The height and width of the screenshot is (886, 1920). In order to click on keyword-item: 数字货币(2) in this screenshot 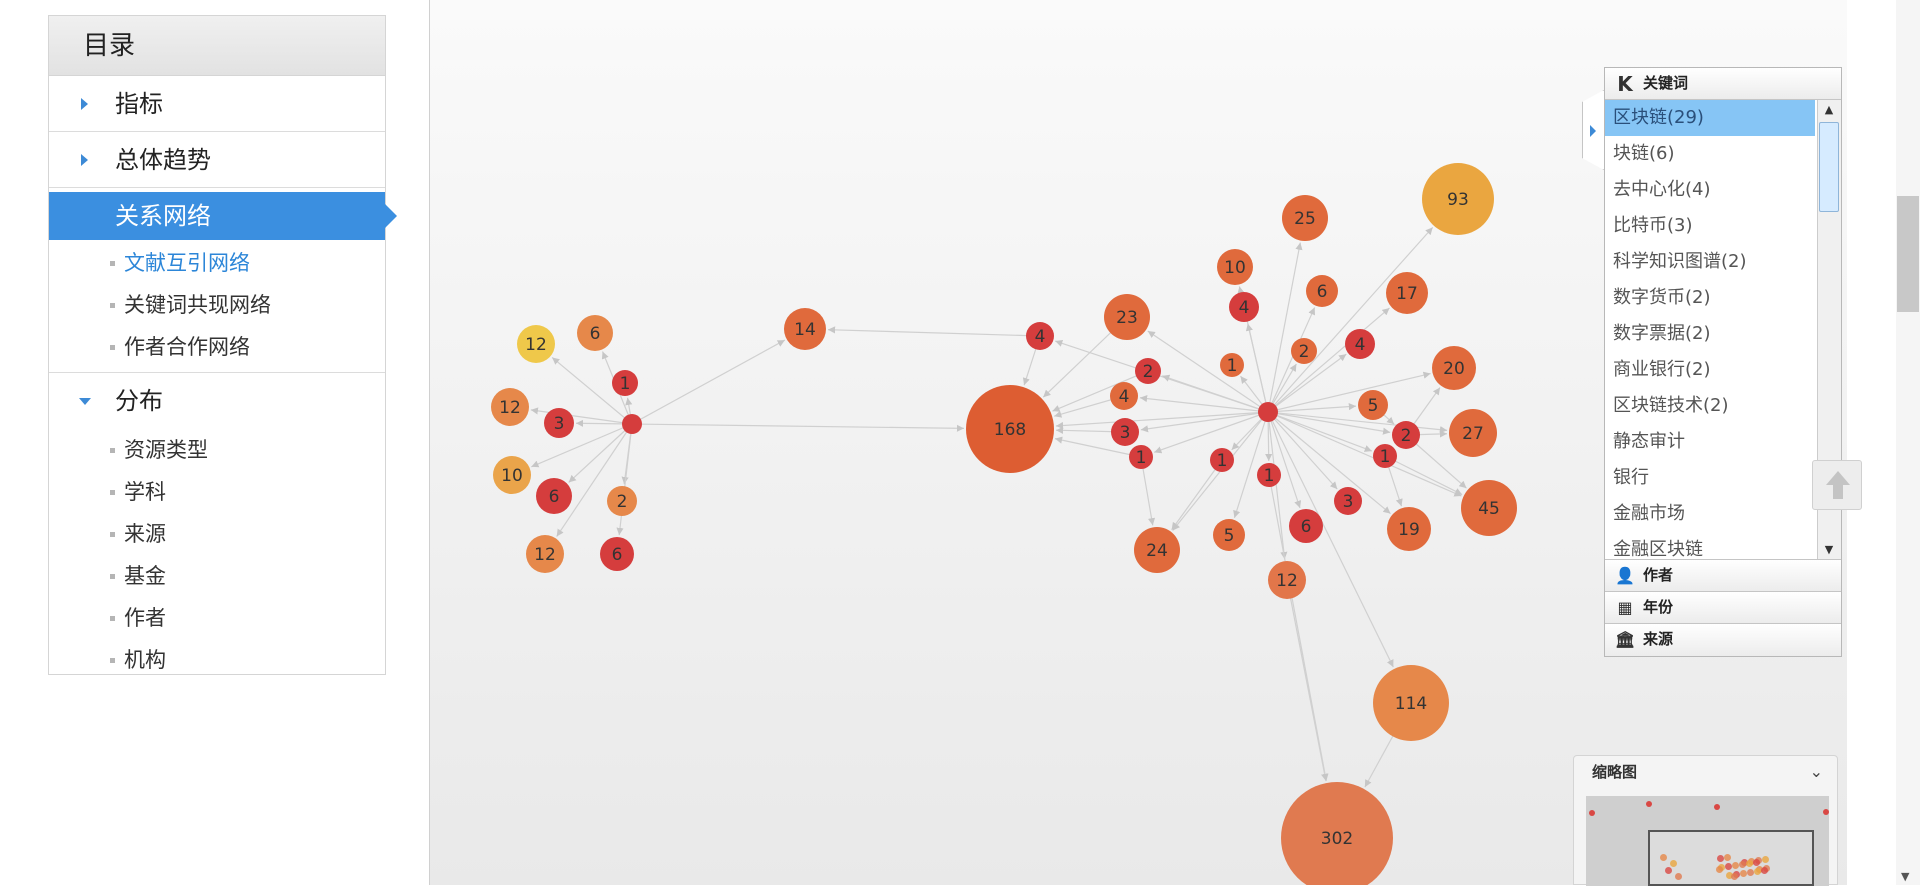, I will do `click(1662, 297)`.